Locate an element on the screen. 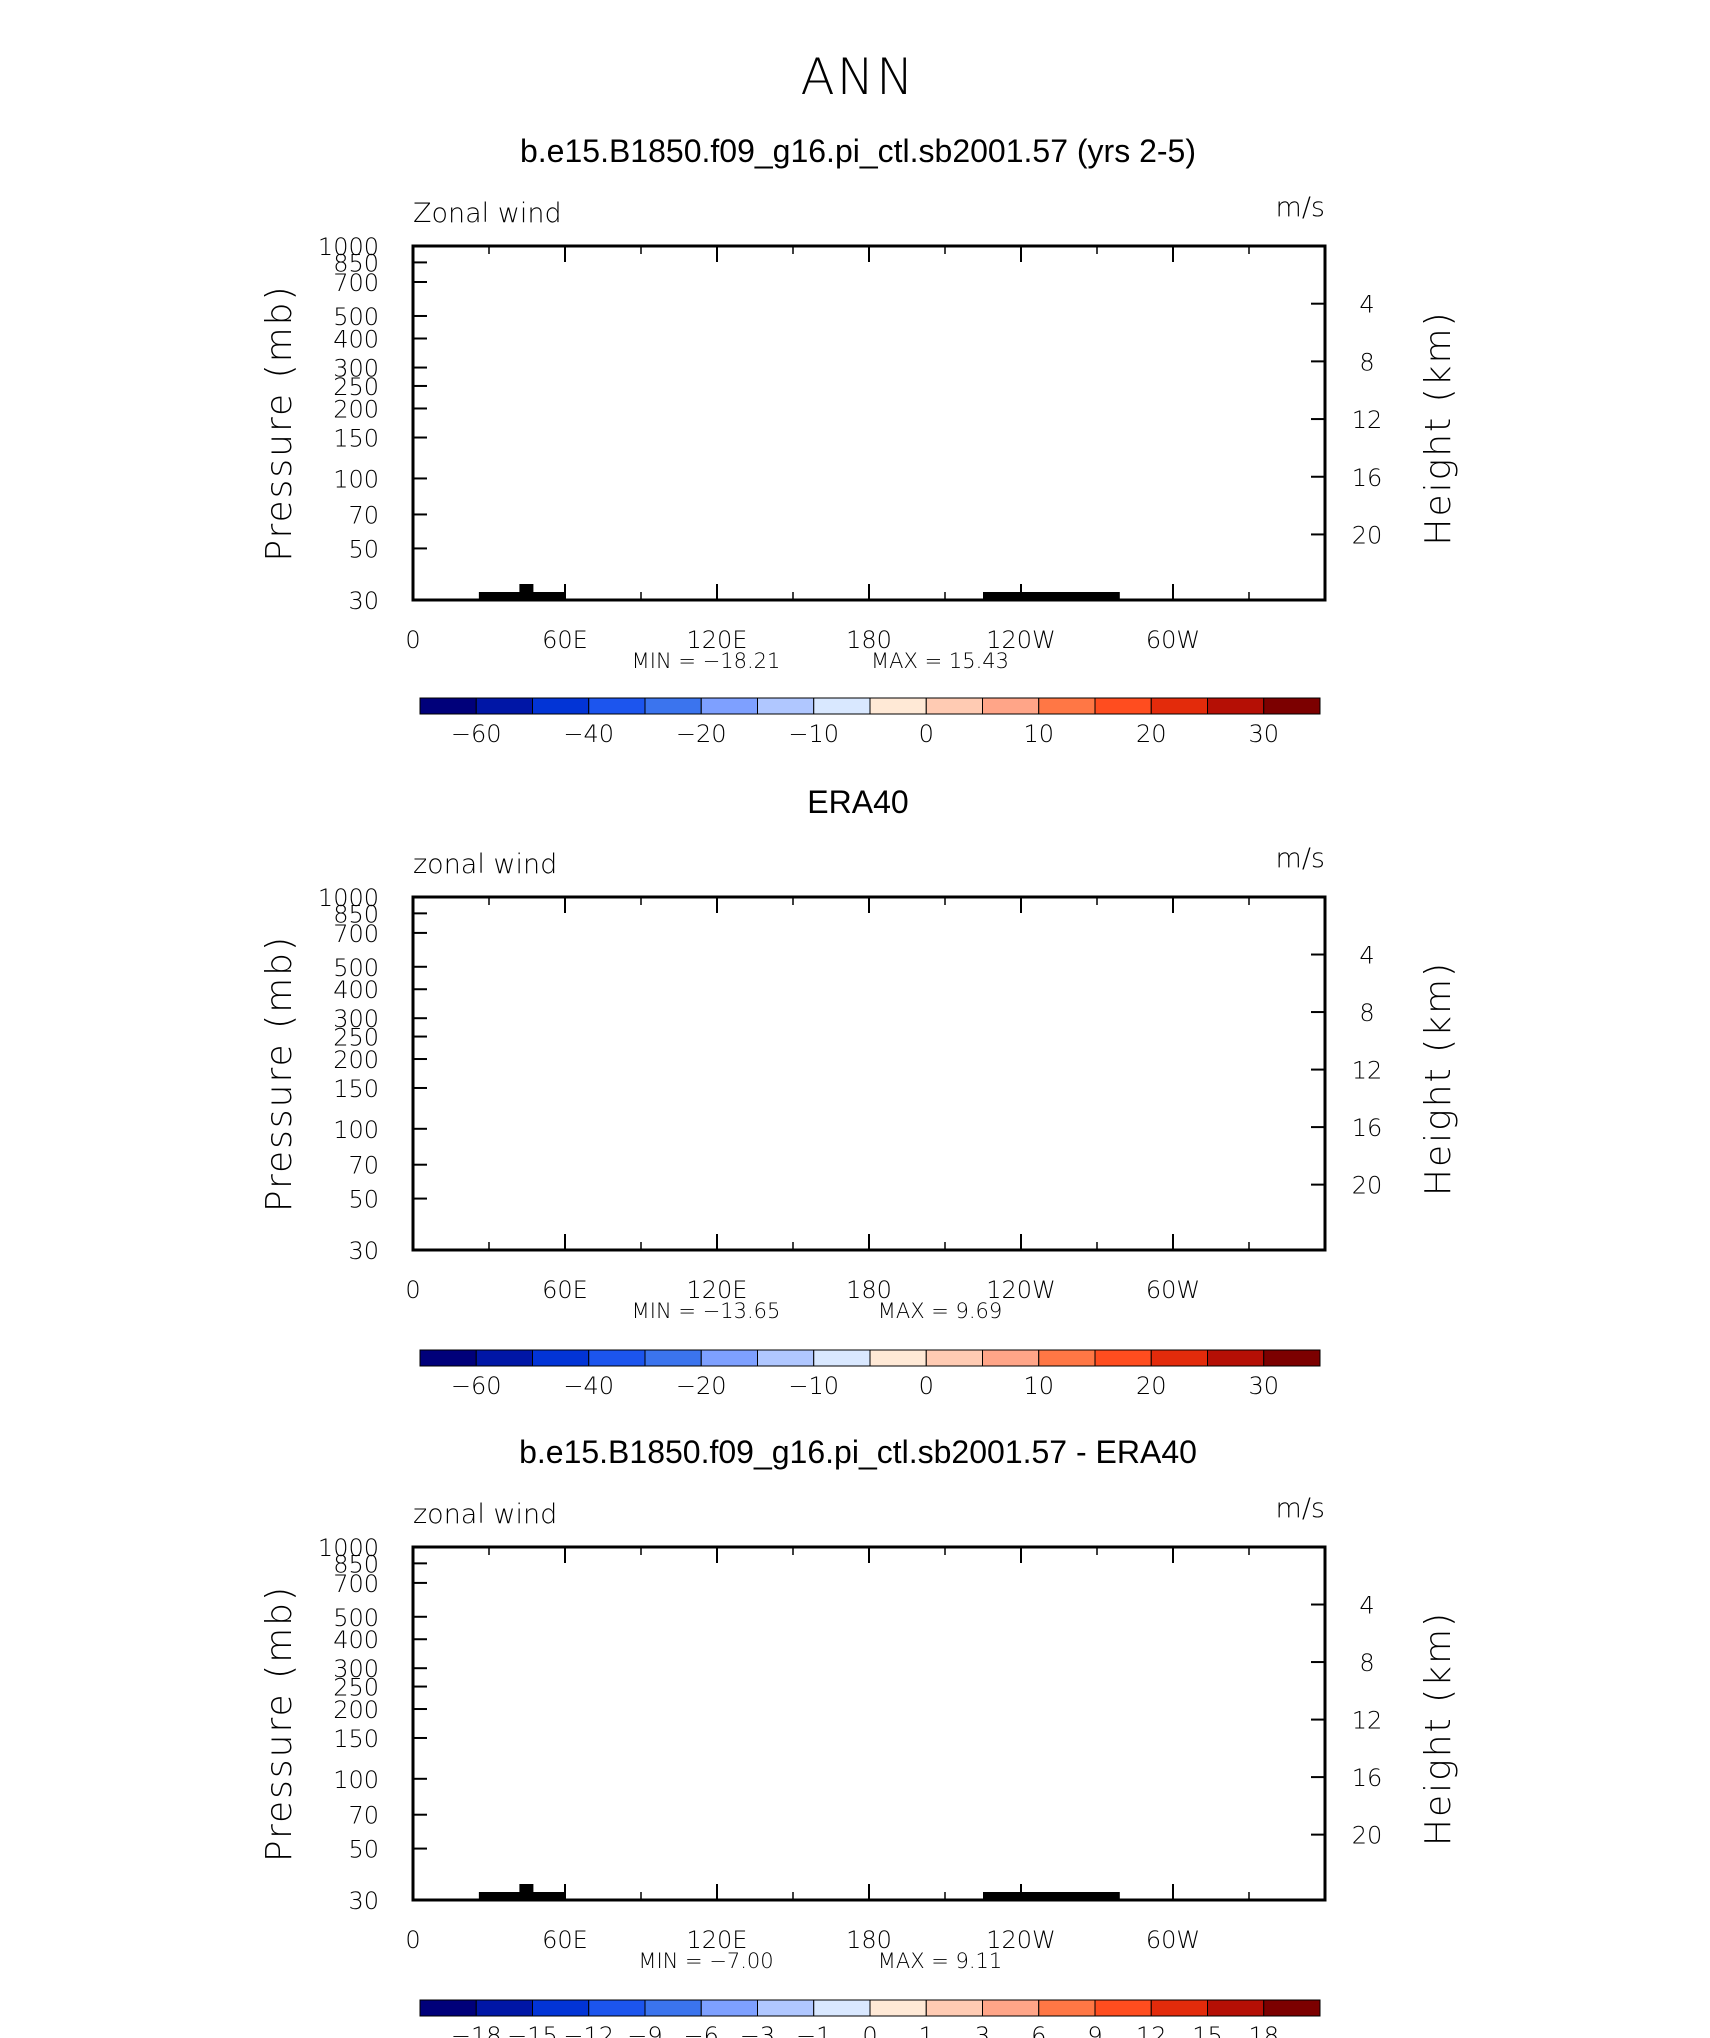  plot-frame is located at coordinates (869, 423).